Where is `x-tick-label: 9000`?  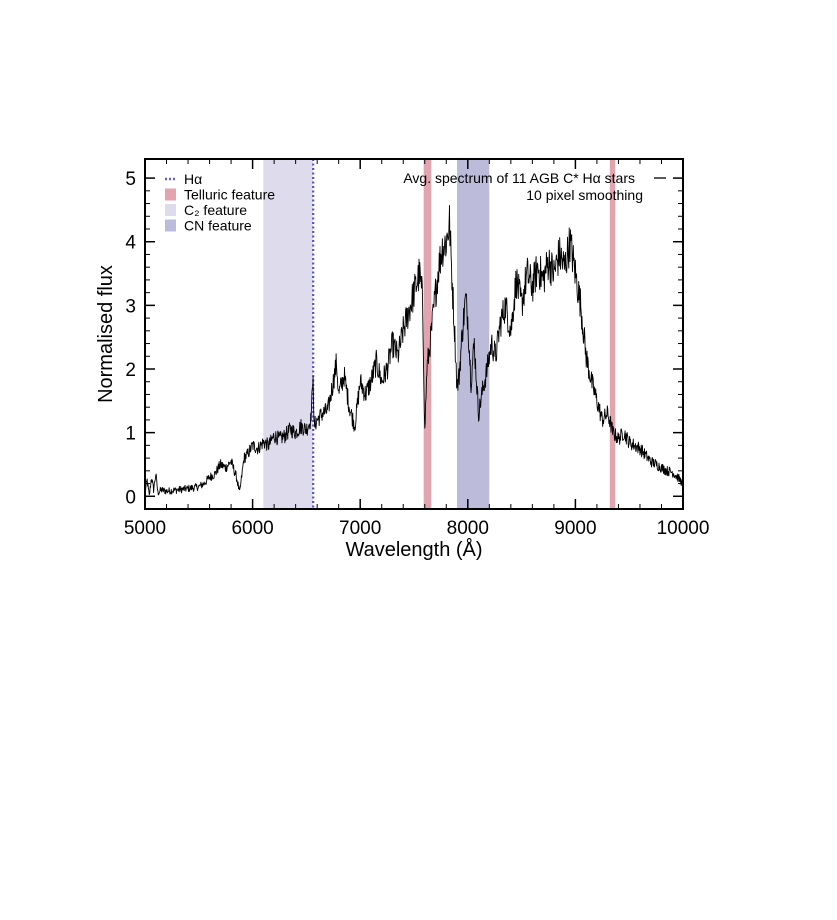 x-tick-label: 9000 is located at coordinates (575, 528).